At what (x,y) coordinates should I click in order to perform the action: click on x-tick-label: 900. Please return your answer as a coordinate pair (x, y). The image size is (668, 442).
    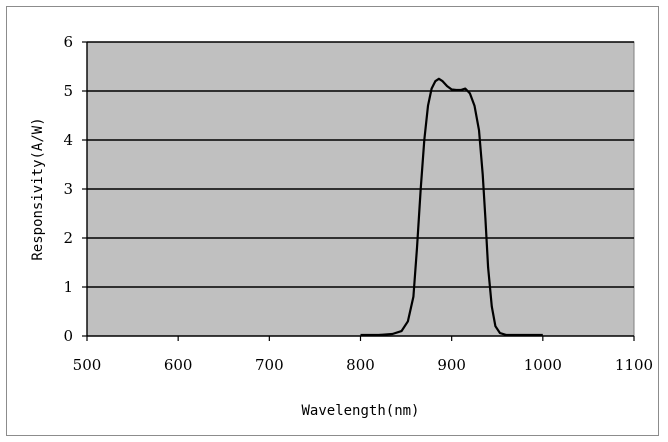
    Looking at the image, I should click on (451, 365).